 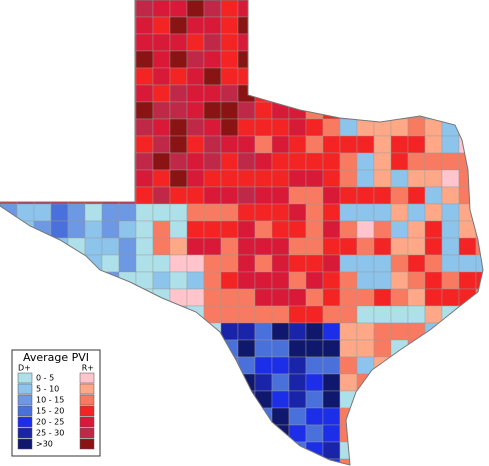 What do you see at coordinates (50, 411) in the screenshot?
I see `legend-label: 15 - 20` at bounding box center [50, 411].